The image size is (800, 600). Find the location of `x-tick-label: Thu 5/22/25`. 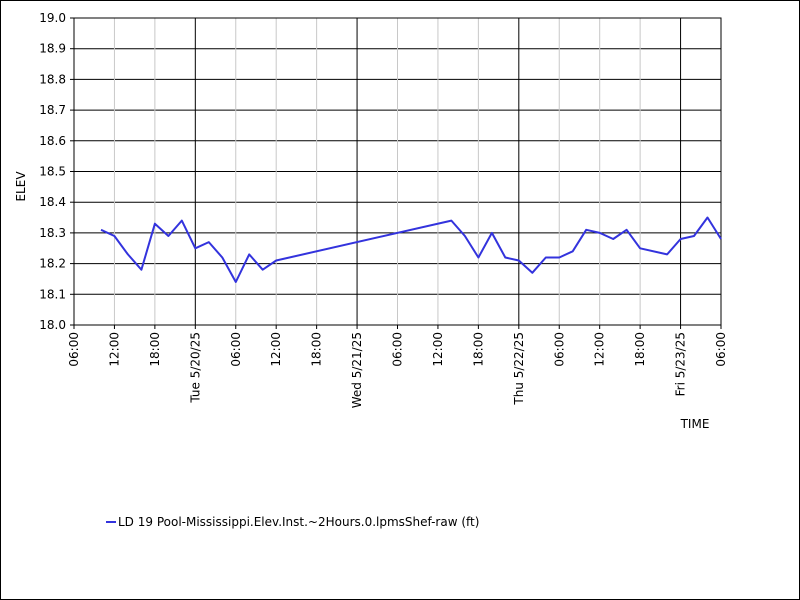

x-tick-label: Thu 5/22/25 is located at coordinates (519, 369).